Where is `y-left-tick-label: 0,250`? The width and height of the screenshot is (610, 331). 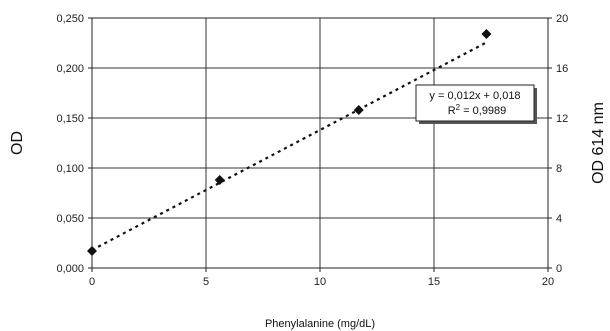 y-left-tick-label: 0,250 is located at coordinates (70, 19).